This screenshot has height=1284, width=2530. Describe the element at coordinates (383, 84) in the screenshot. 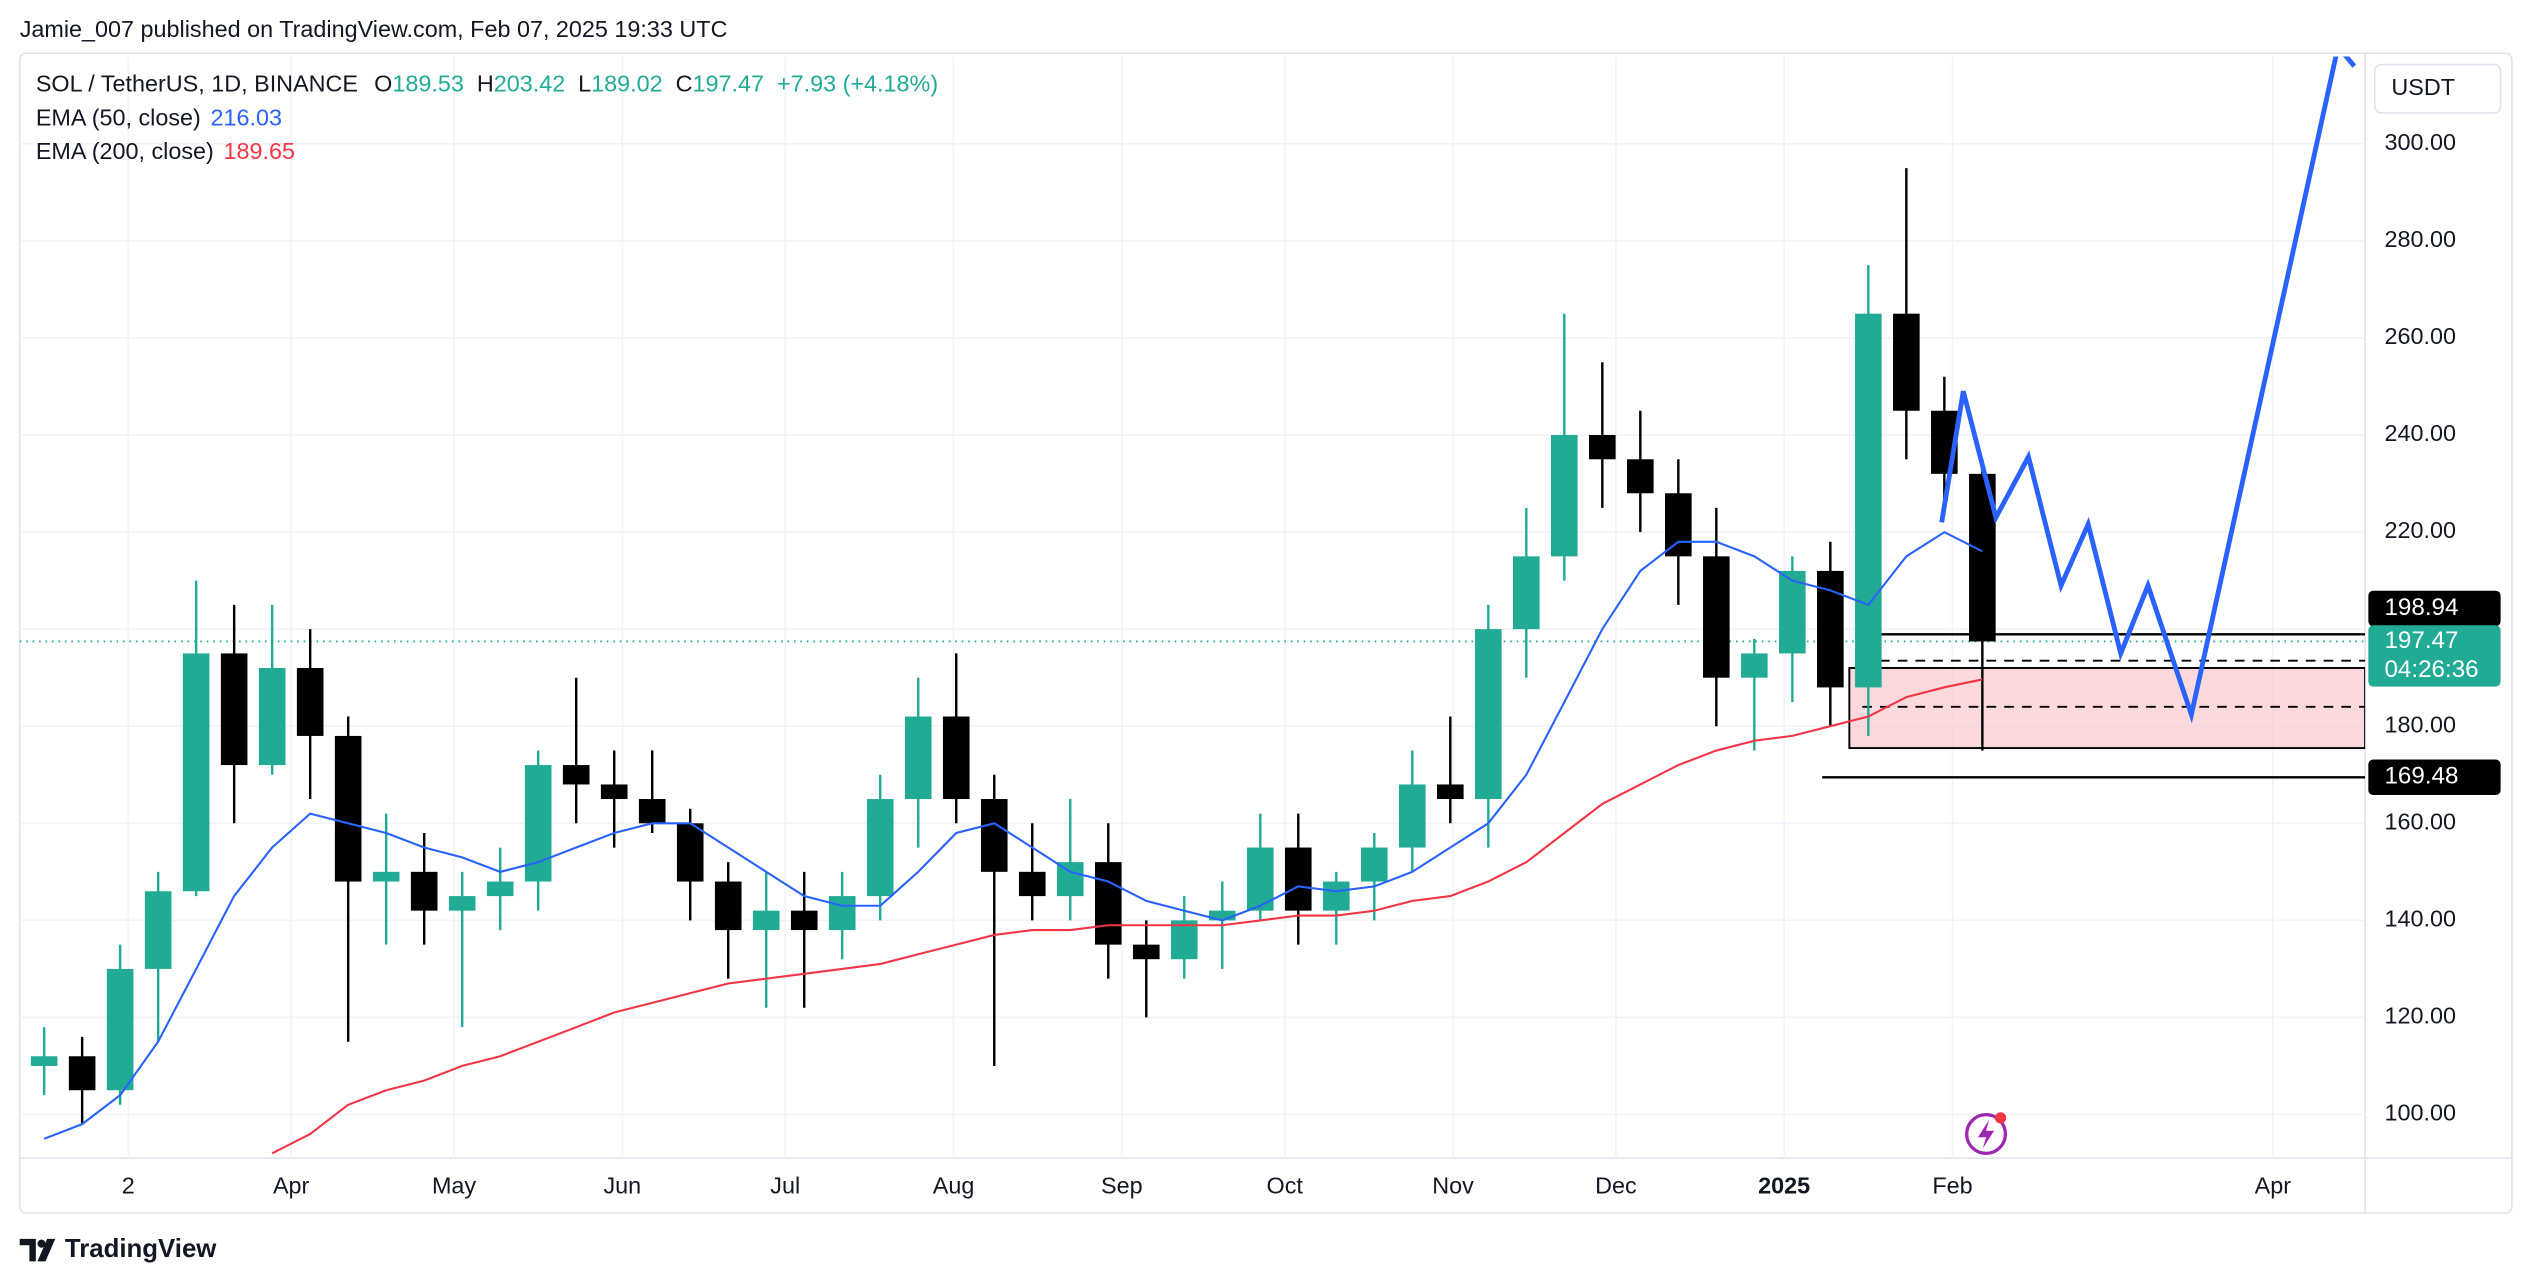

I see `ohlc-label: O` at that location.